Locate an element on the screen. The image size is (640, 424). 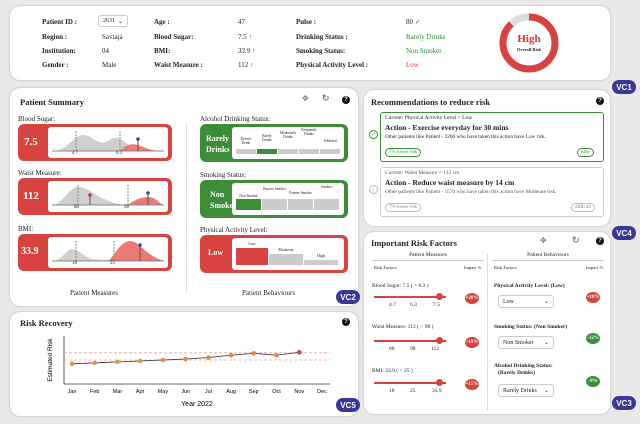
behaviours-header: Patient Behaviours is located at coordinates (548, 255).